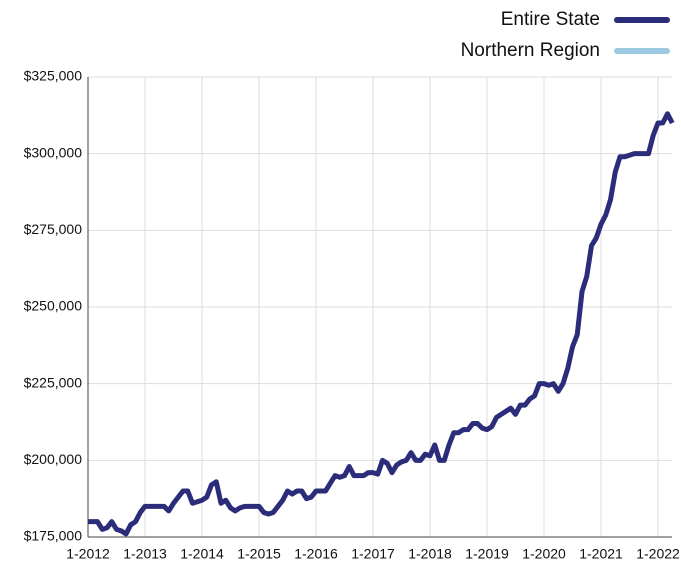 The image size is (681, 564). I want to click on y-tick-label: $200,000, so click(53, 459).